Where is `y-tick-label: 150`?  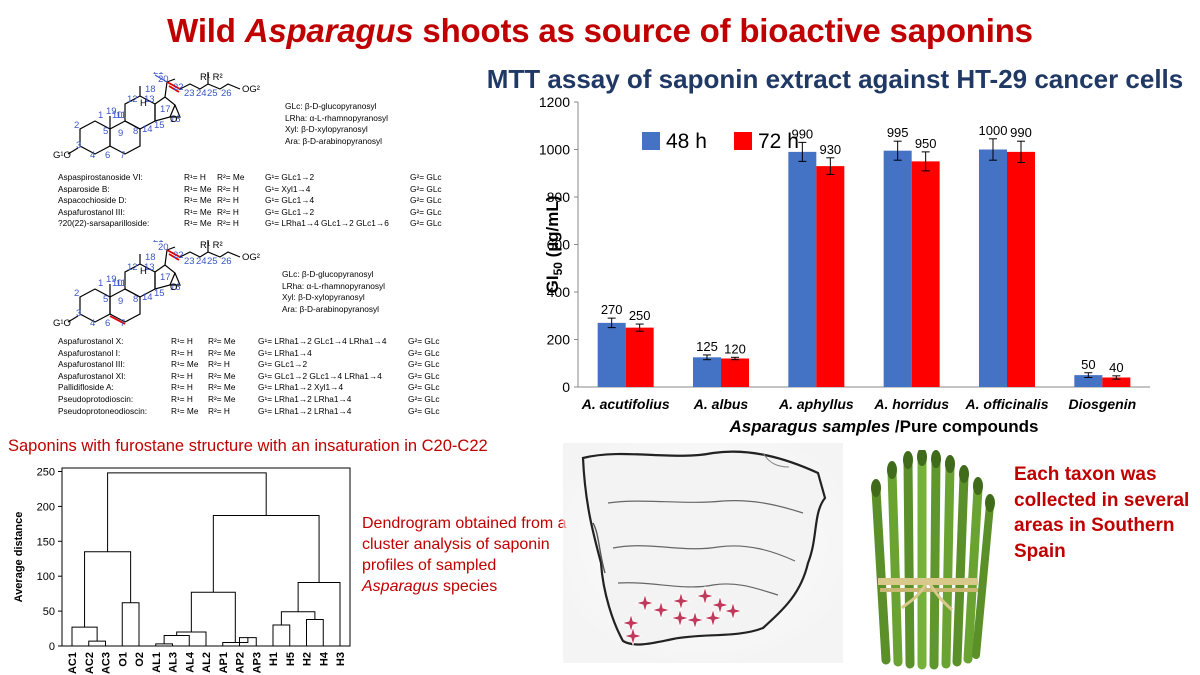 y-tick-label: 150 is located at coordinates (46, 542).